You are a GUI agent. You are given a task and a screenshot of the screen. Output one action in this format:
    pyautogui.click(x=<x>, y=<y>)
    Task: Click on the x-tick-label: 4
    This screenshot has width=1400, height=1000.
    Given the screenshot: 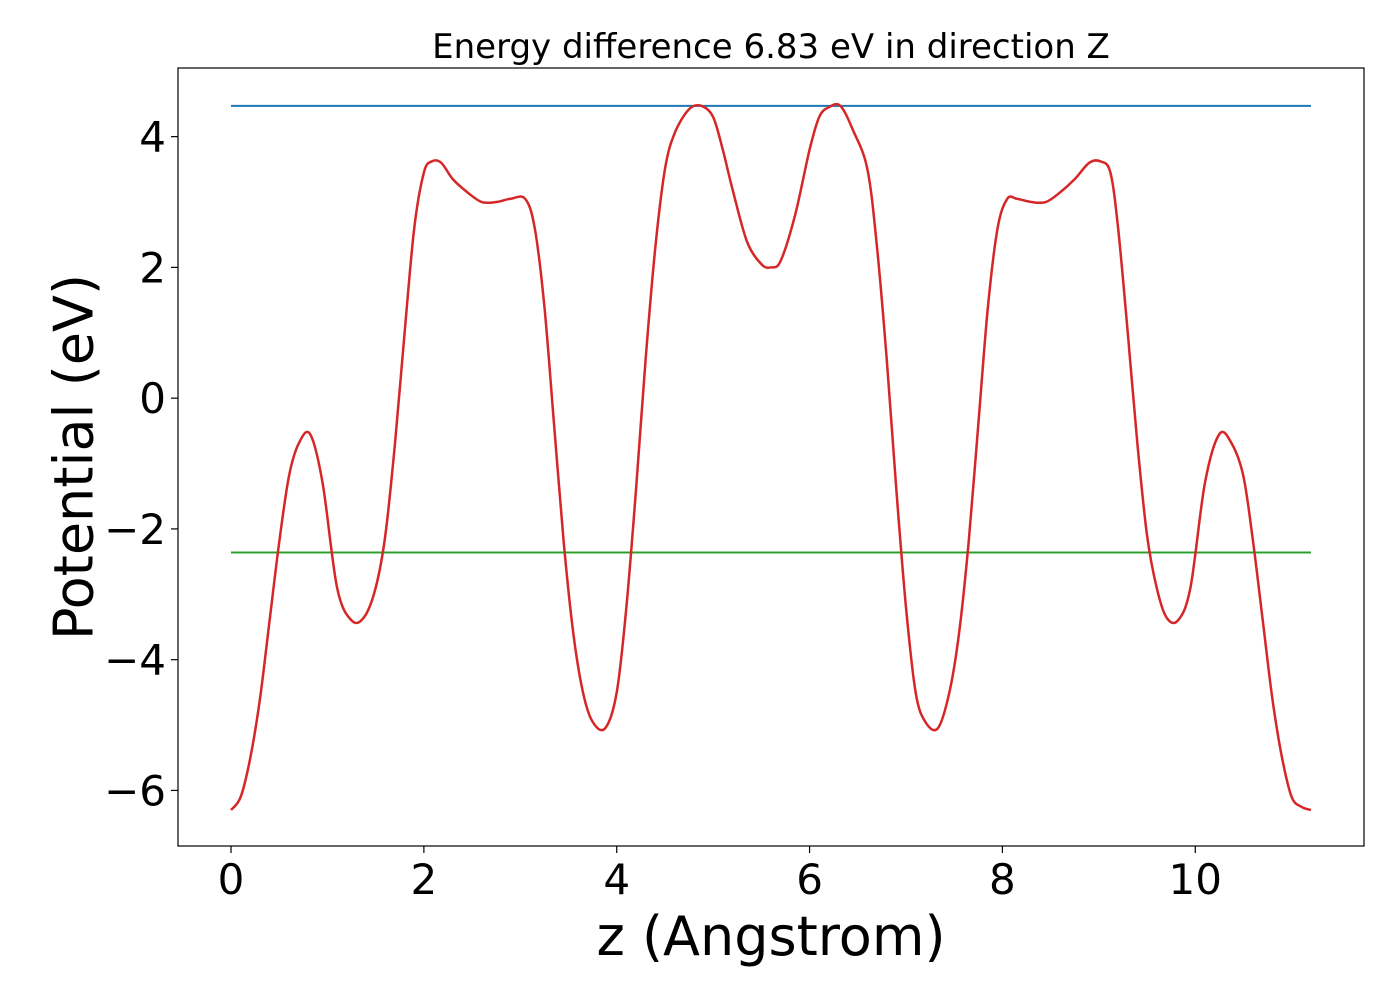 What is the action you would take?
    pyautogui.click(x=616, y=879)
    